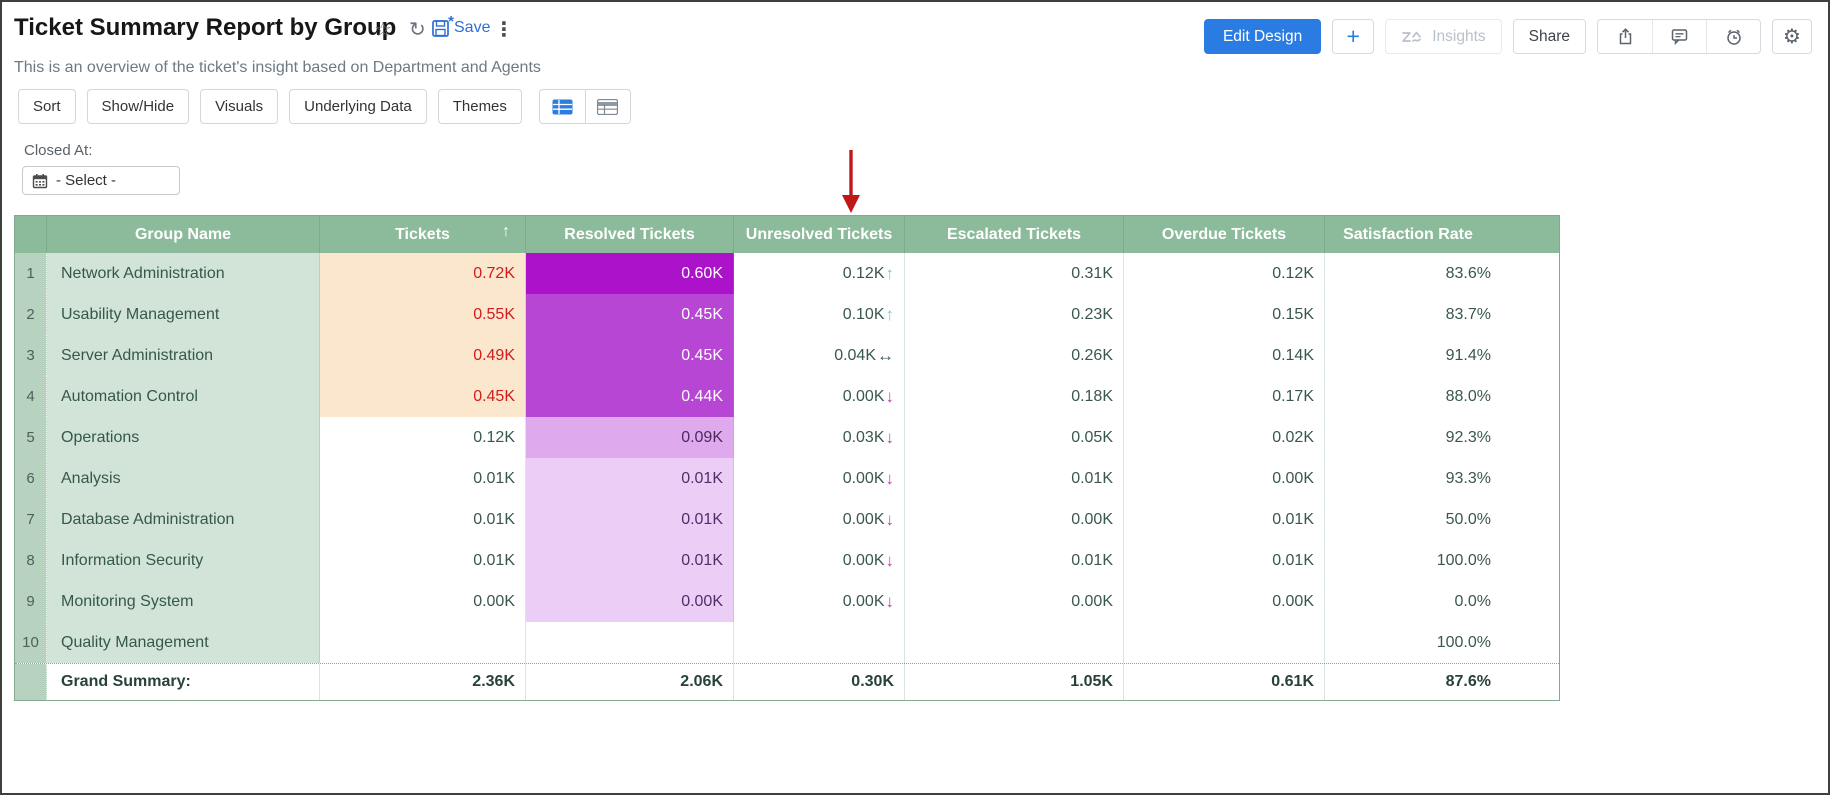 The image size is (1830, 795). I want to click on col-header-resolved: Resolved Tickets, so click(630, 234).